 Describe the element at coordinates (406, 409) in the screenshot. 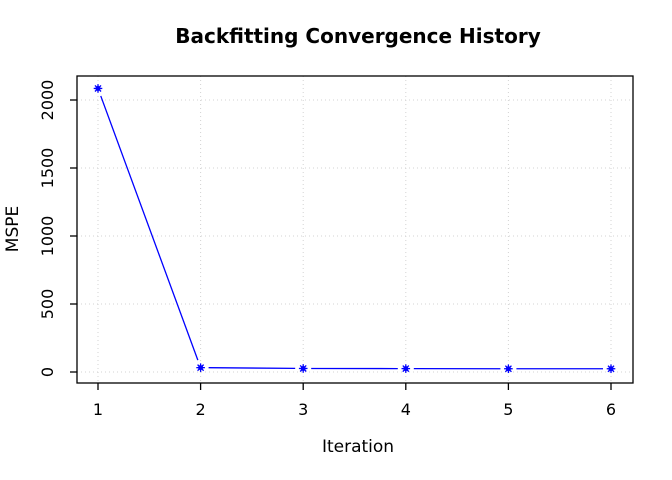

I see `x-tick-label: 4` at that location.